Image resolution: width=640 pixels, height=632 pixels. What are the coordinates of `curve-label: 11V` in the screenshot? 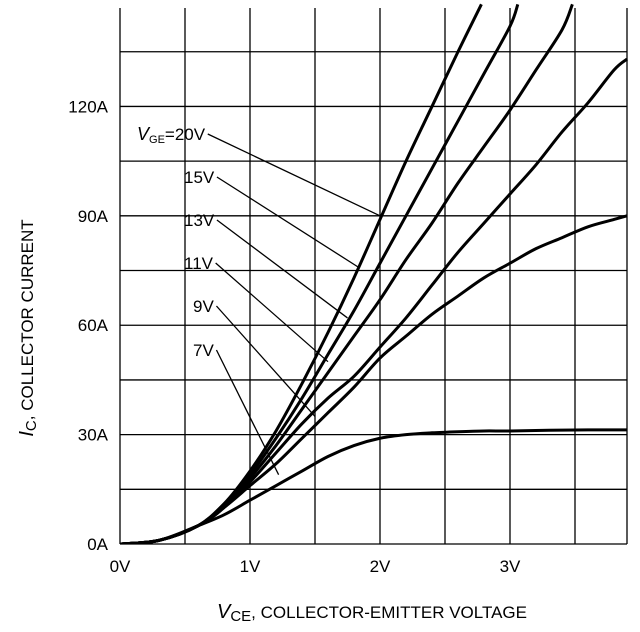 It's located at (199, 263).